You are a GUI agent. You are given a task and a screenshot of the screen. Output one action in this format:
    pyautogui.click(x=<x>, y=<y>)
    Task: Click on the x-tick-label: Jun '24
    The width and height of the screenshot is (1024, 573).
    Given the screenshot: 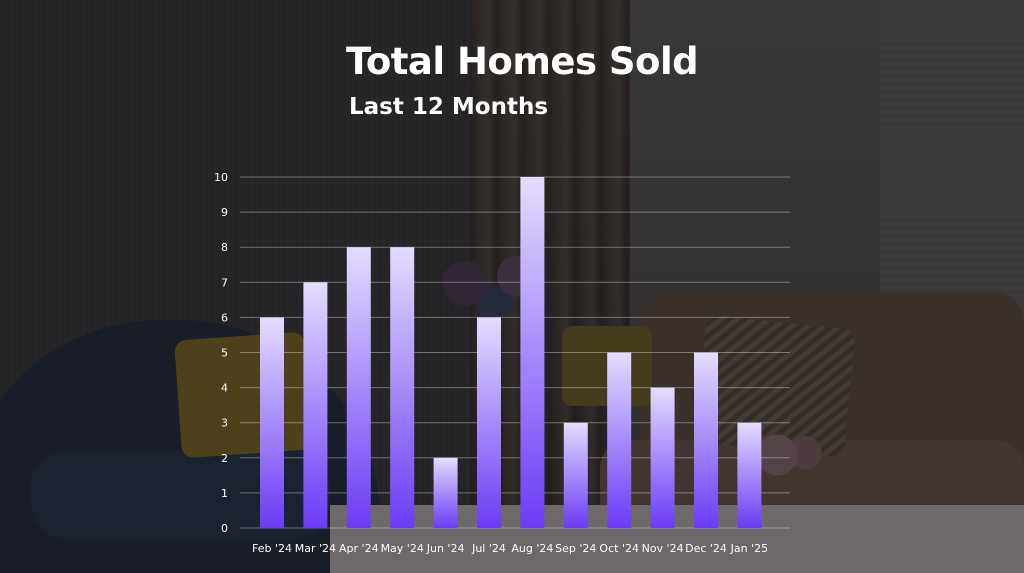 What is the action you would take?
    pyautogui.click(x=445, y=548)
    